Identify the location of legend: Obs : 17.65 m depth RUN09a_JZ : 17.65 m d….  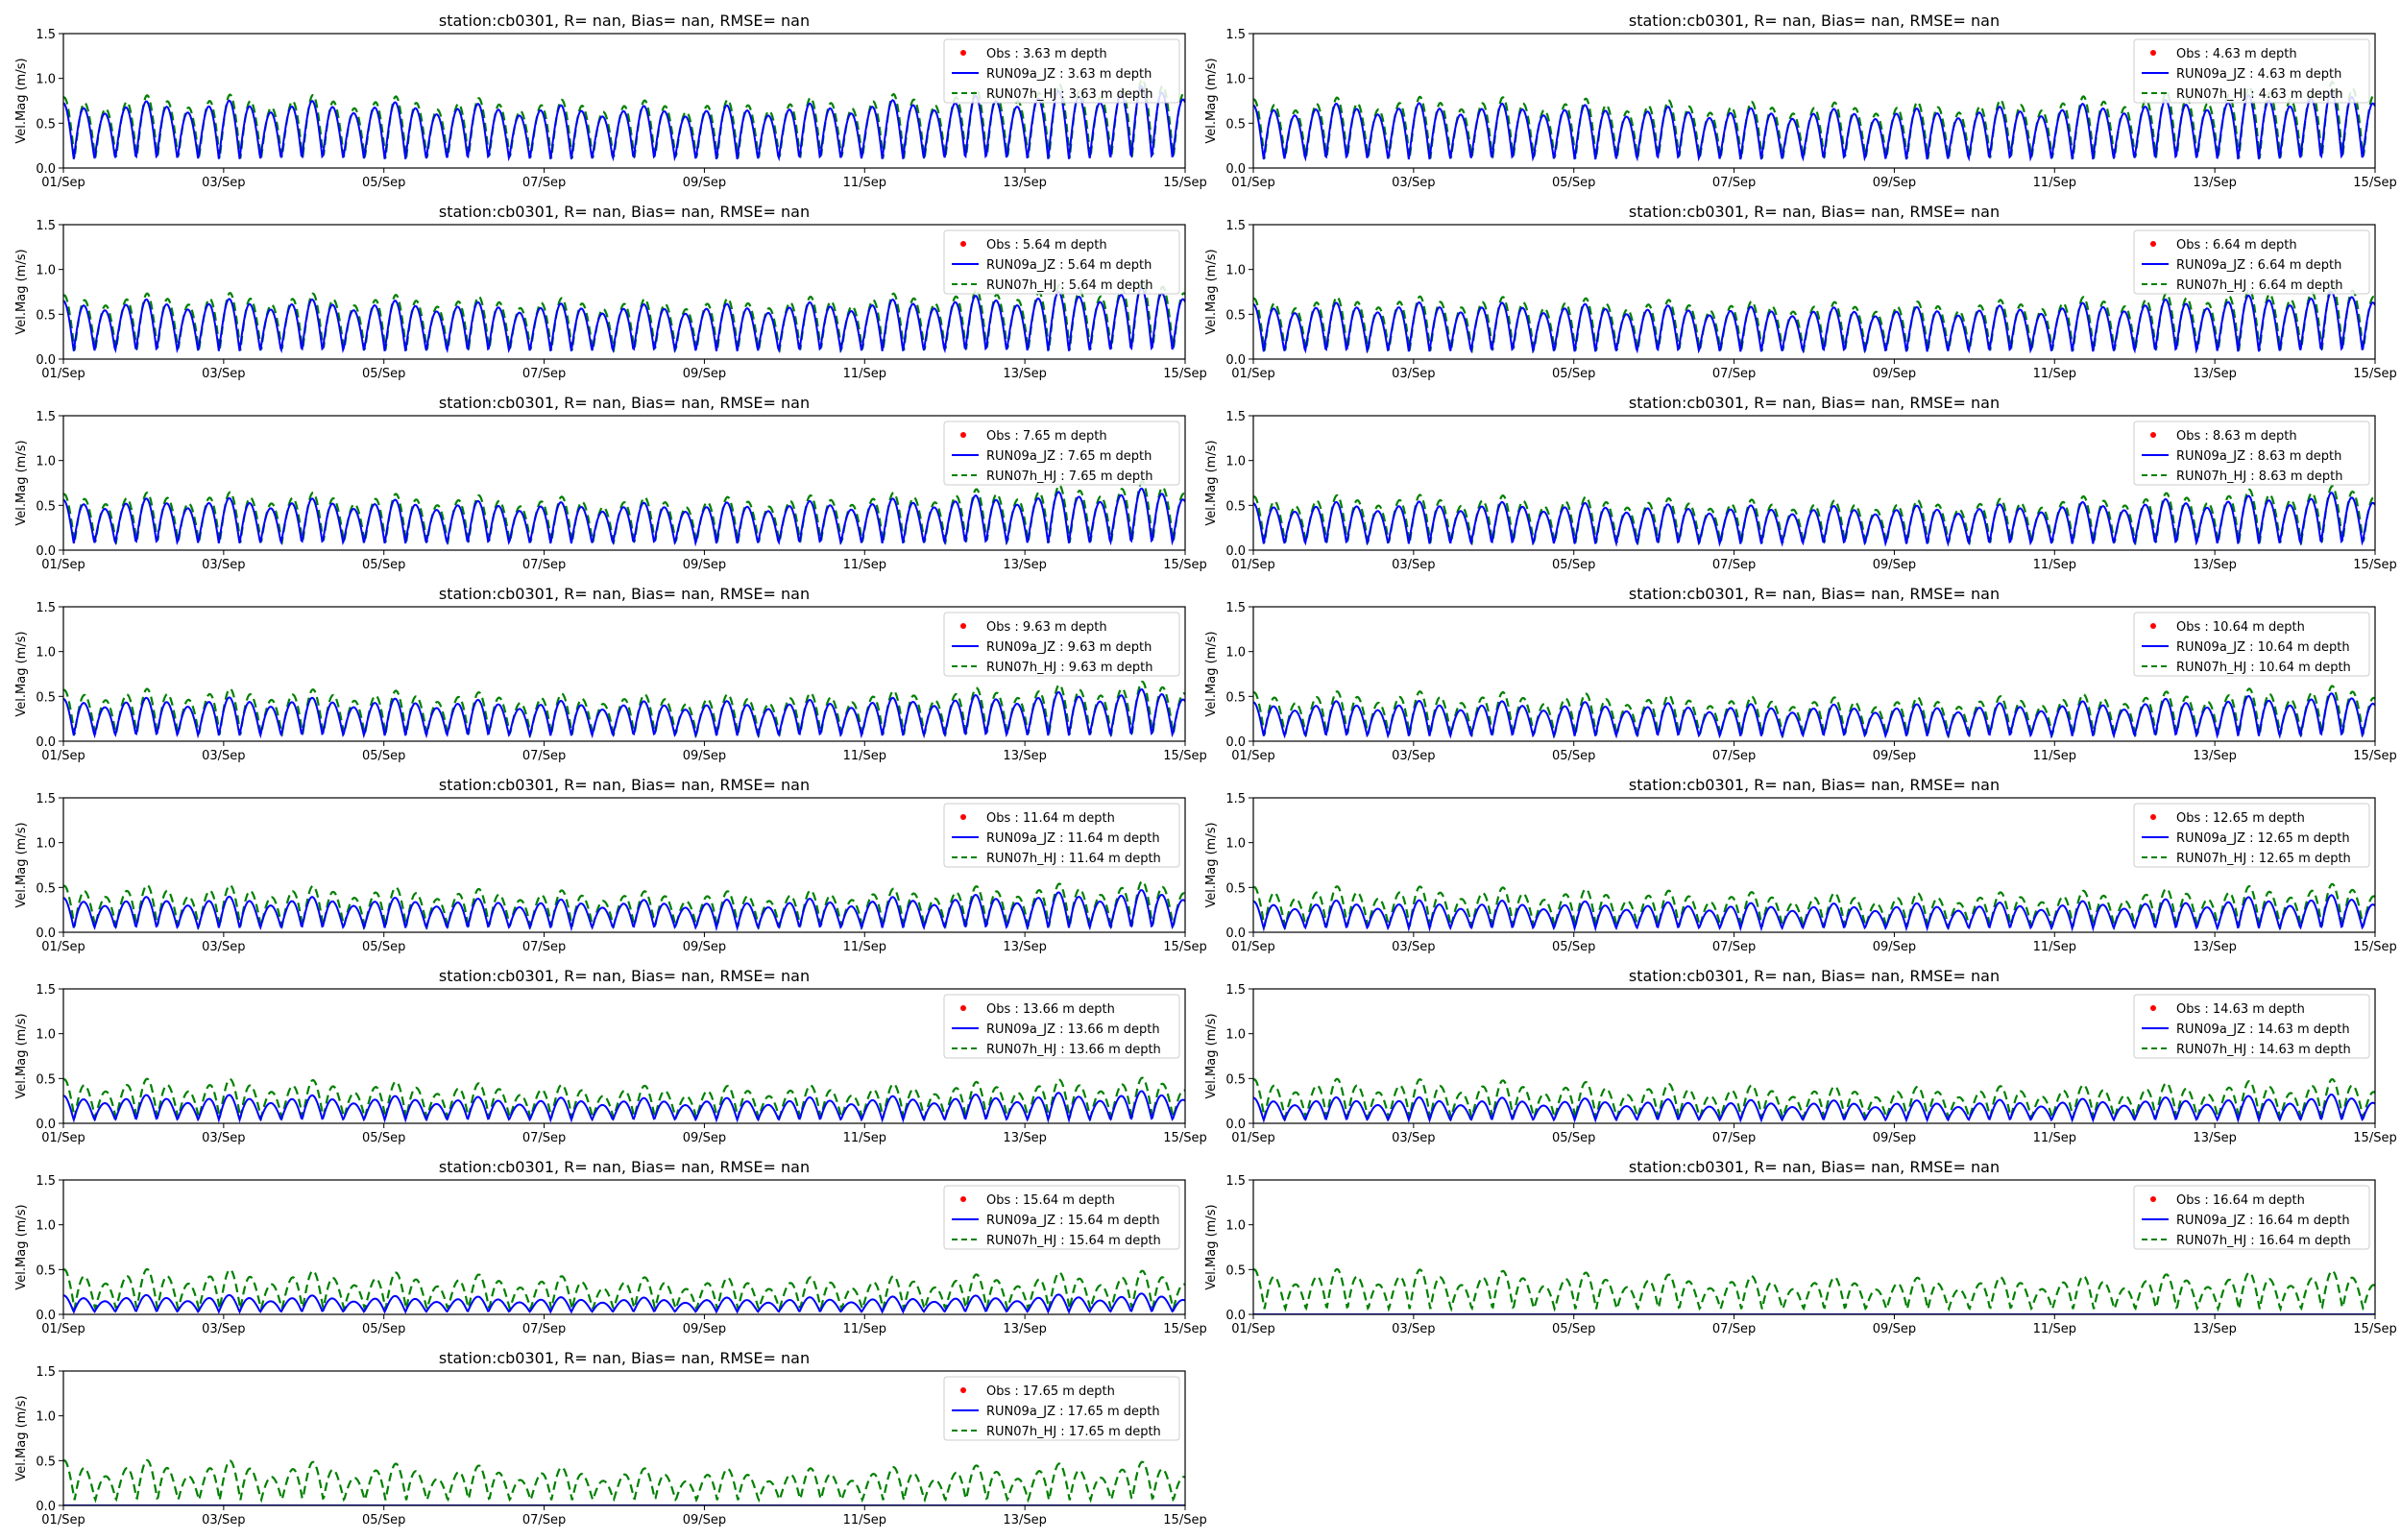
(1062, 1409).